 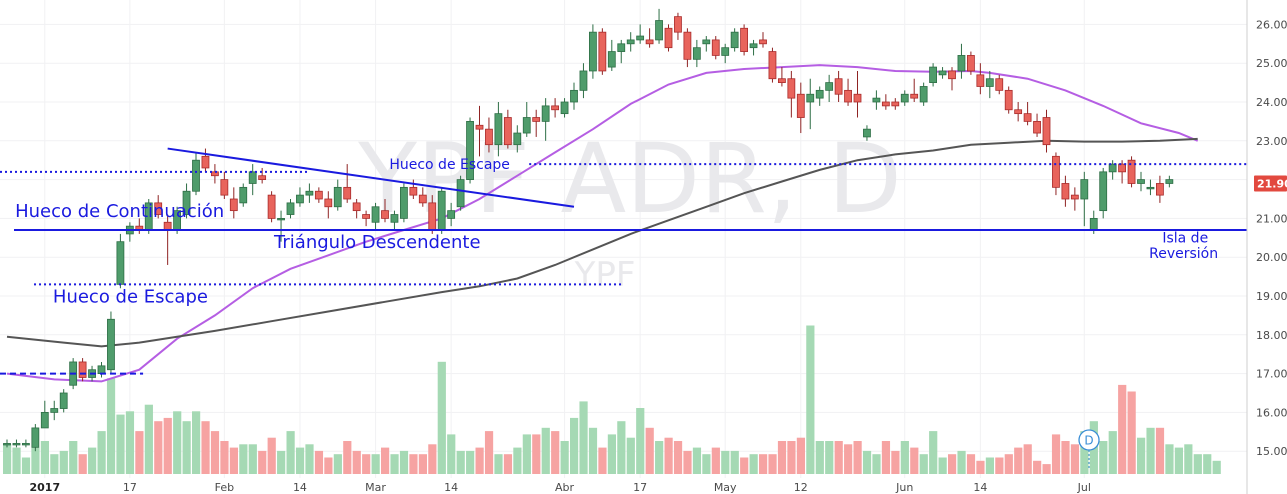 What do you see at coordinates (559, 487) in the screenshot?
I see `time-axis: 2017 17 Feb 14 Mar 14 Abr 17 May 12 Jun 14 Jul` at bounding box center [559, 487].